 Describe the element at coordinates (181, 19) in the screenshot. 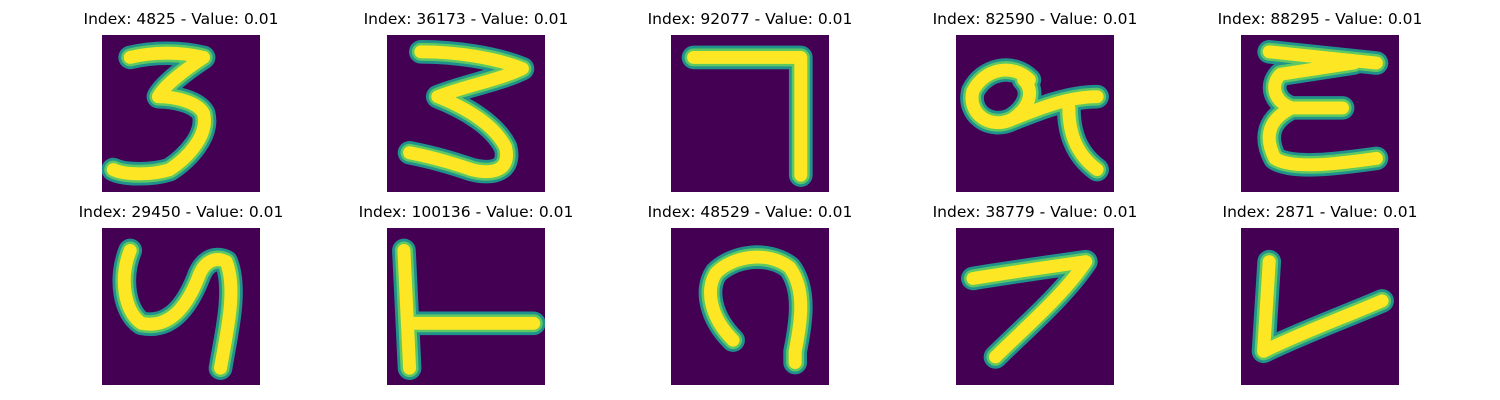

I see `panel-title: Index: 4825 - Value: 0.01` at that location.